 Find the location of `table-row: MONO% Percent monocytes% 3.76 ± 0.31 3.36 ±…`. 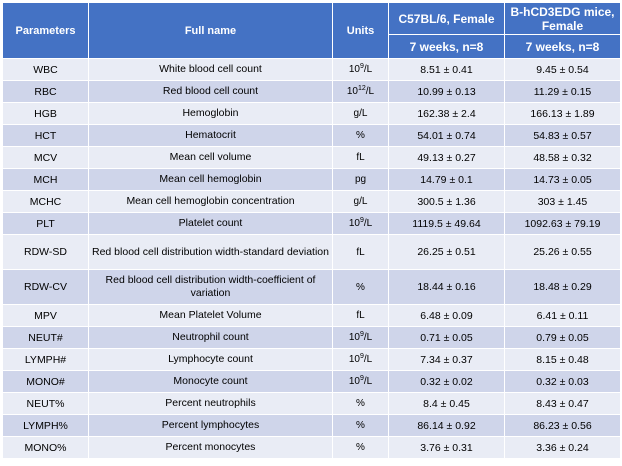

table-row: MONO% Percent monocytes% 3.76 ± 0.31 3.36 ±… is located at coordinates (311, 447).